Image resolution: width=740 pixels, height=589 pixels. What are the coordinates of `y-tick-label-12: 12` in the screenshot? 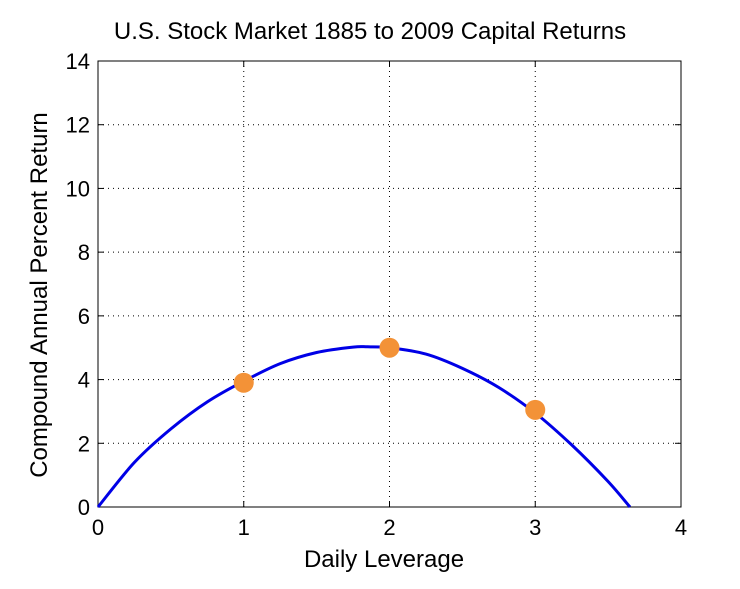 It's located at (78, 125).